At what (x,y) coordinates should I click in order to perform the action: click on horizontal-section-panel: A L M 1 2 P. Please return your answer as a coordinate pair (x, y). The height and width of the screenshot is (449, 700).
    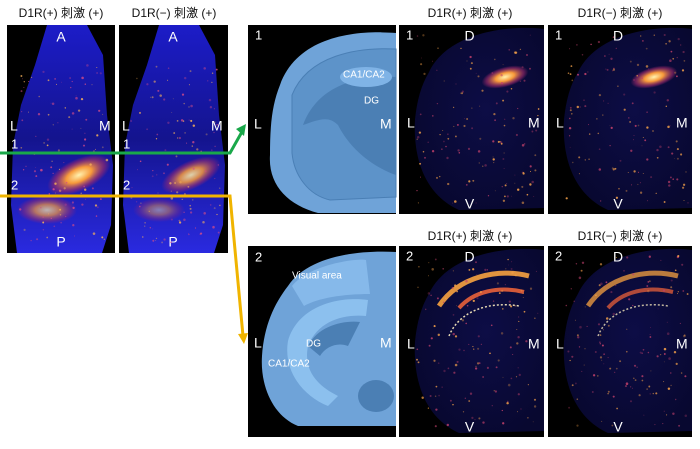
    Looking at the image, I should click on (173, 139).